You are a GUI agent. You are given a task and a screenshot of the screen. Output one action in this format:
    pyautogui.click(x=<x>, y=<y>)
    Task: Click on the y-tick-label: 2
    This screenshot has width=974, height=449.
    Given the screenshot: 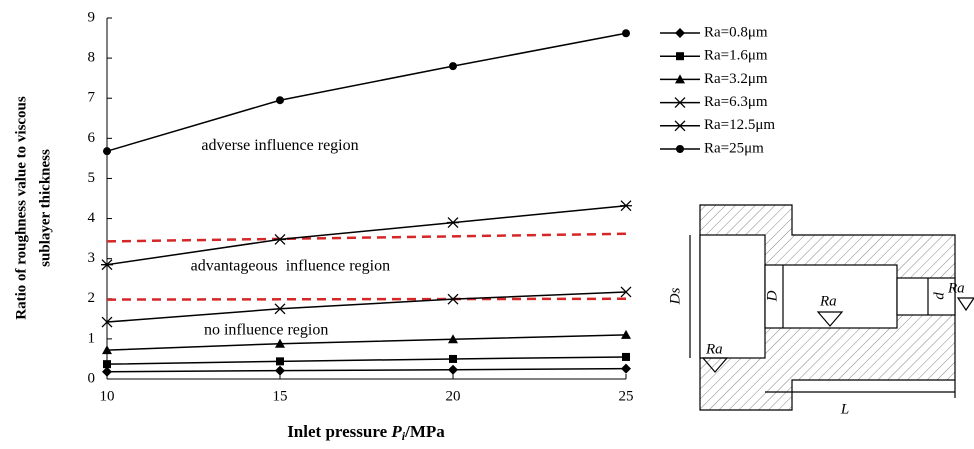 What is the action you would take?
    pyautogui.click(x=92, y=298)
    